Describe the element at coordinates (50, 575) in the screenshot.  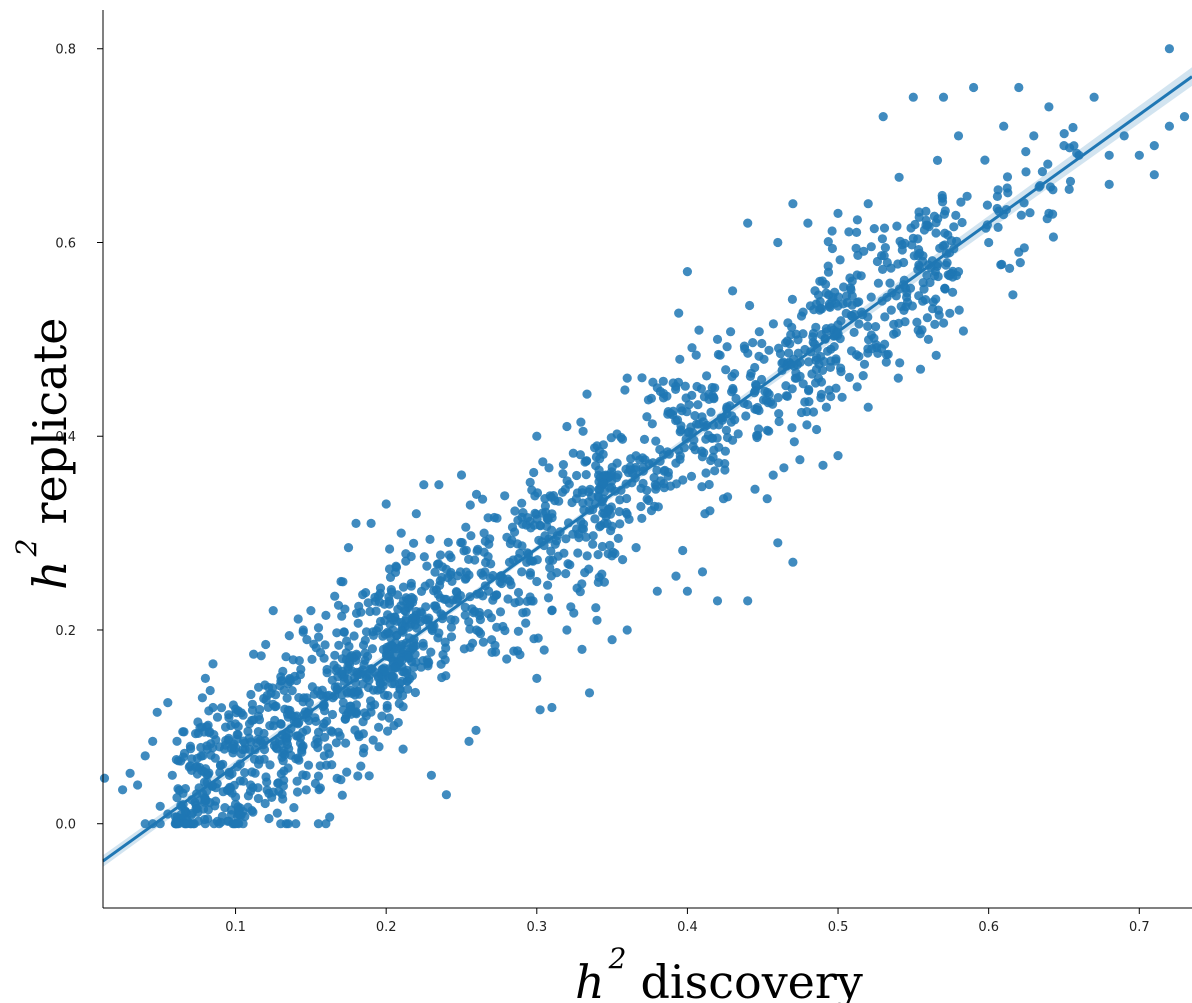
I see `y-axis-label-base: h` at that location.